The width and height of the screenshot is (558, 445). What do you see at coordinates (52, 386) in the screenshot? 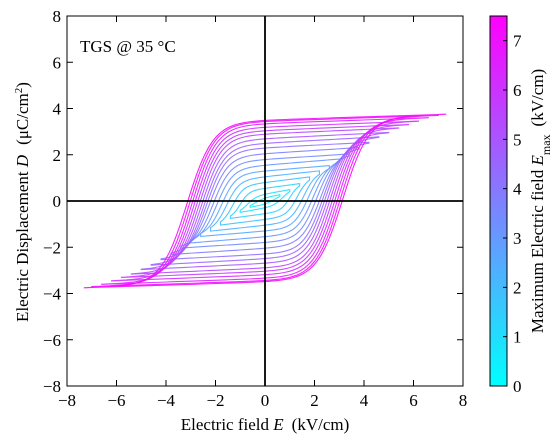
I see `y-tick-label: −8` at bounding box center [52, 386].